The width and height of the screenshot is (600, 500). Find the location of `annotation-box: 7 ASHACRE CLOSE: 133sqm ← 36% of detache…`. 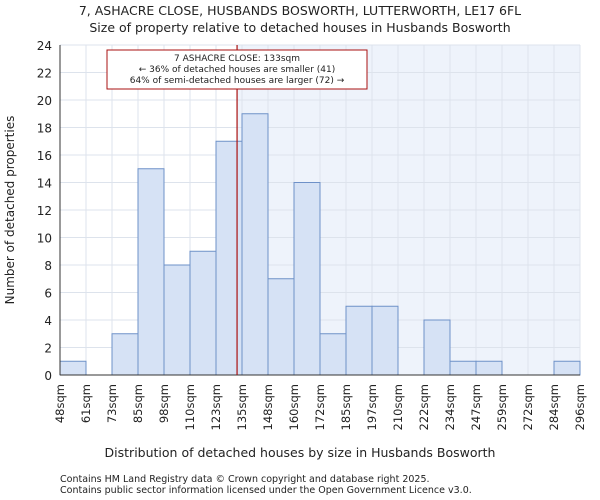

annotation-box: 7 ASHACRE CLOSE: 133sqm ← 36% of detache… is located at coordinates (237, 69).